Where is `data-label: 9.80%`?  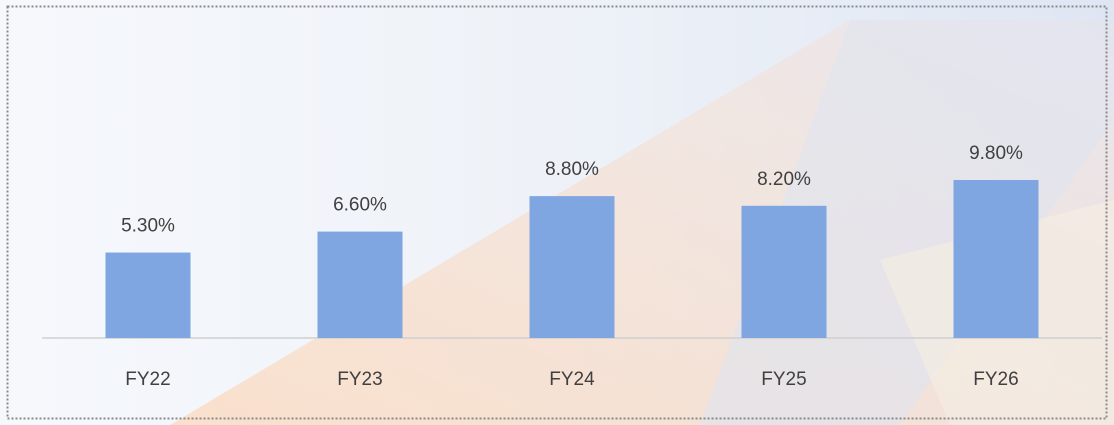
data-label: 9.80% is located at coordinates (996, 153).